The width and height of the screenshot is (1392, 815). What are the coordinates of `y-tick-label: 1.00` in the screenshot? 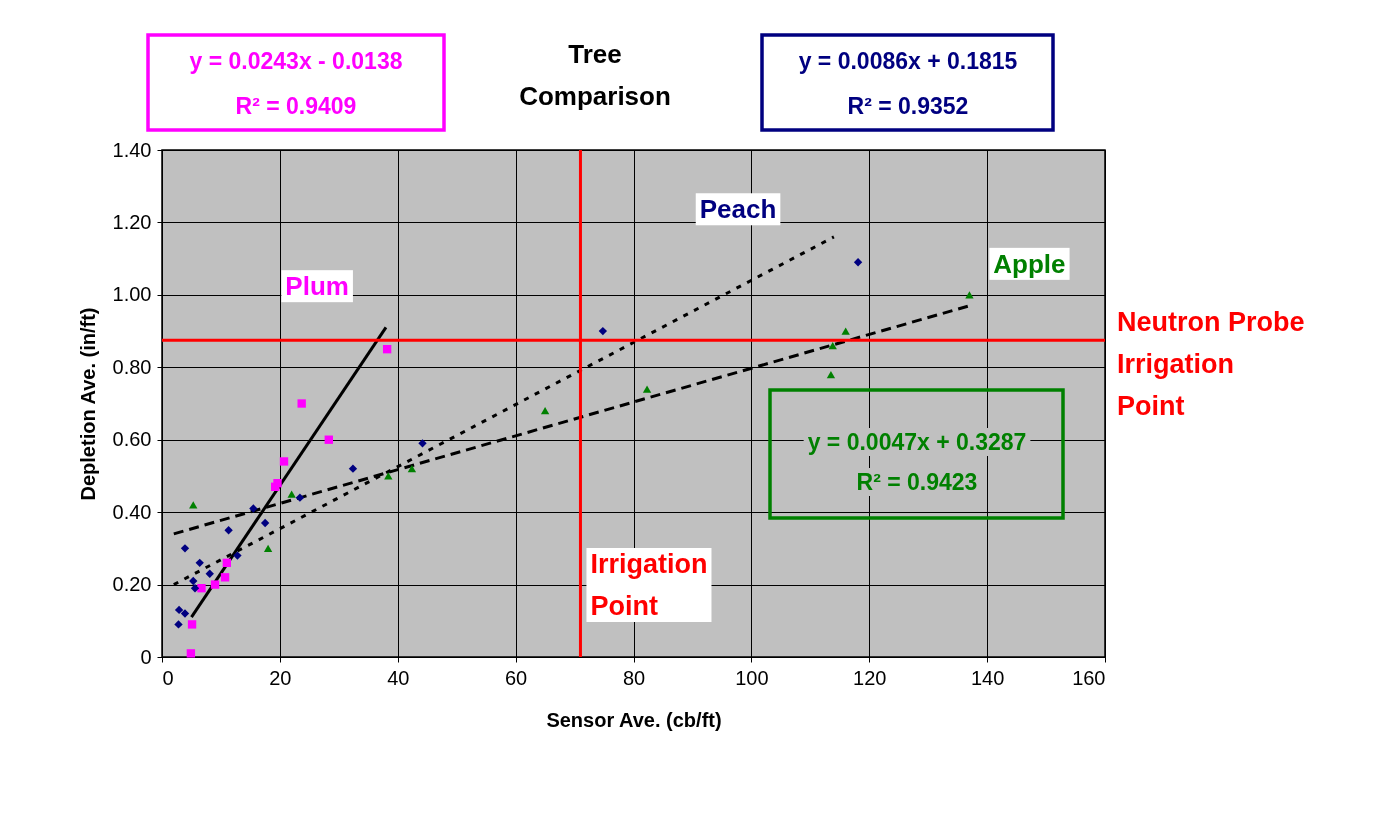 It's located at (132, 294).